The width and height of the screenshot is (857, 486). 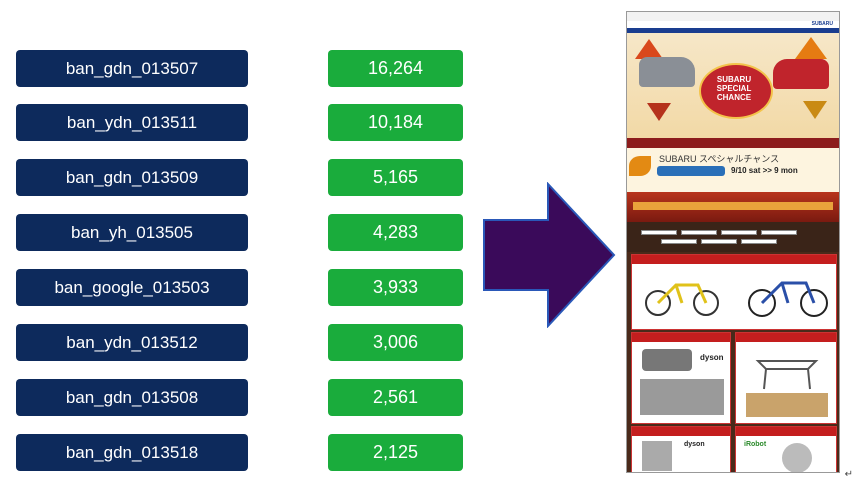 What do you see at coordinates (132, 232) in the screenshot?
I see `campaign-name-pill: ban_yh_013505` at bounding box center [132, 232].